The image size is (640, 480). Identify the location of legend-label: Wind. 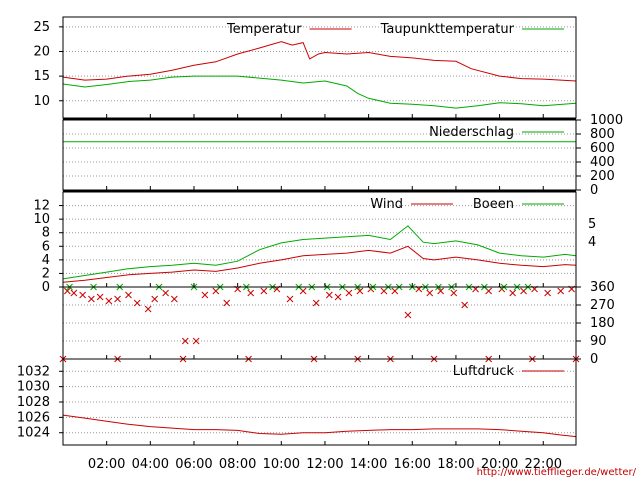
(386, 204).